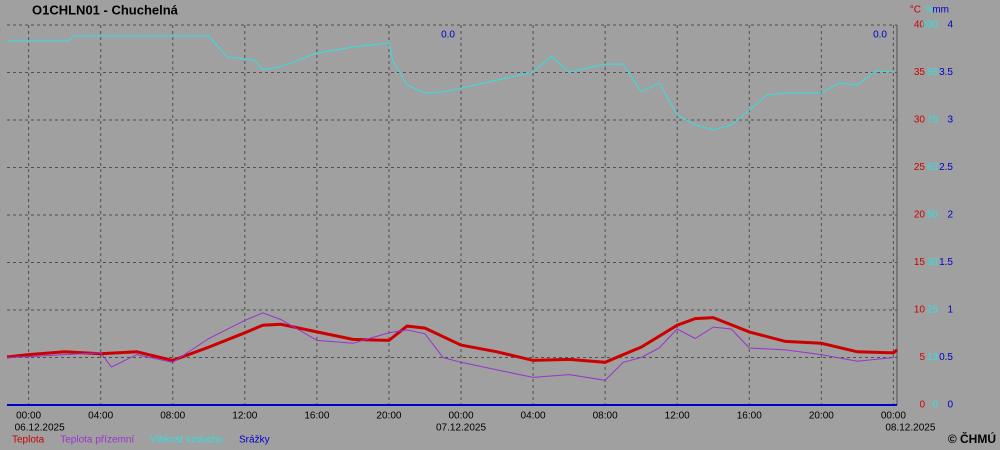 Image resolution: width=1000 pixels, height=450 pixels. I want to click on y-tick-label: 3.5, so click(946, 72).